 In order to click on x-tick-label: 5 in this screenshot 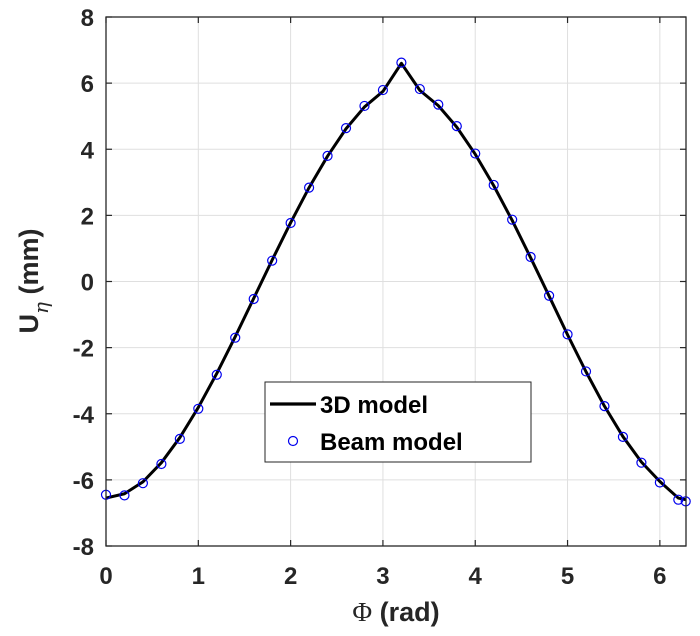, I will do `click(567, 576)`.